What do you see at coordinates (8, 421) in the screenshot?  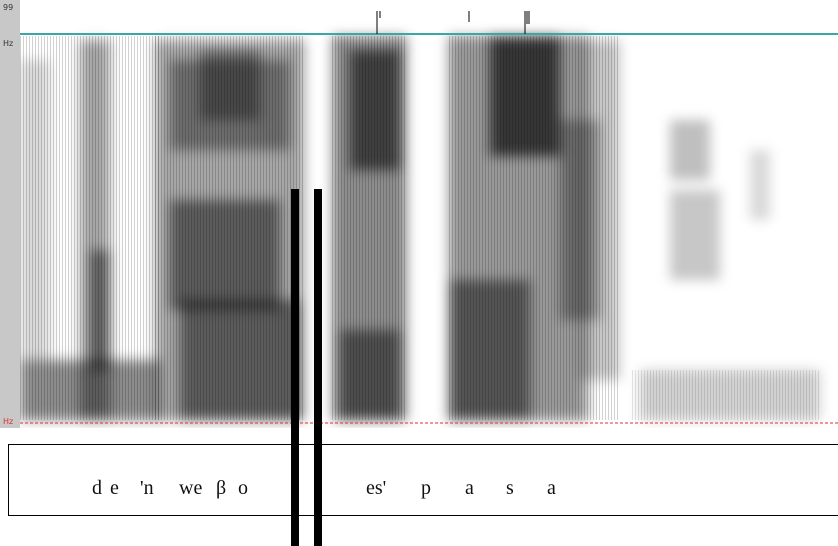 I see `axis-min-unit-label: Hz` at bounding box center [8, 421].